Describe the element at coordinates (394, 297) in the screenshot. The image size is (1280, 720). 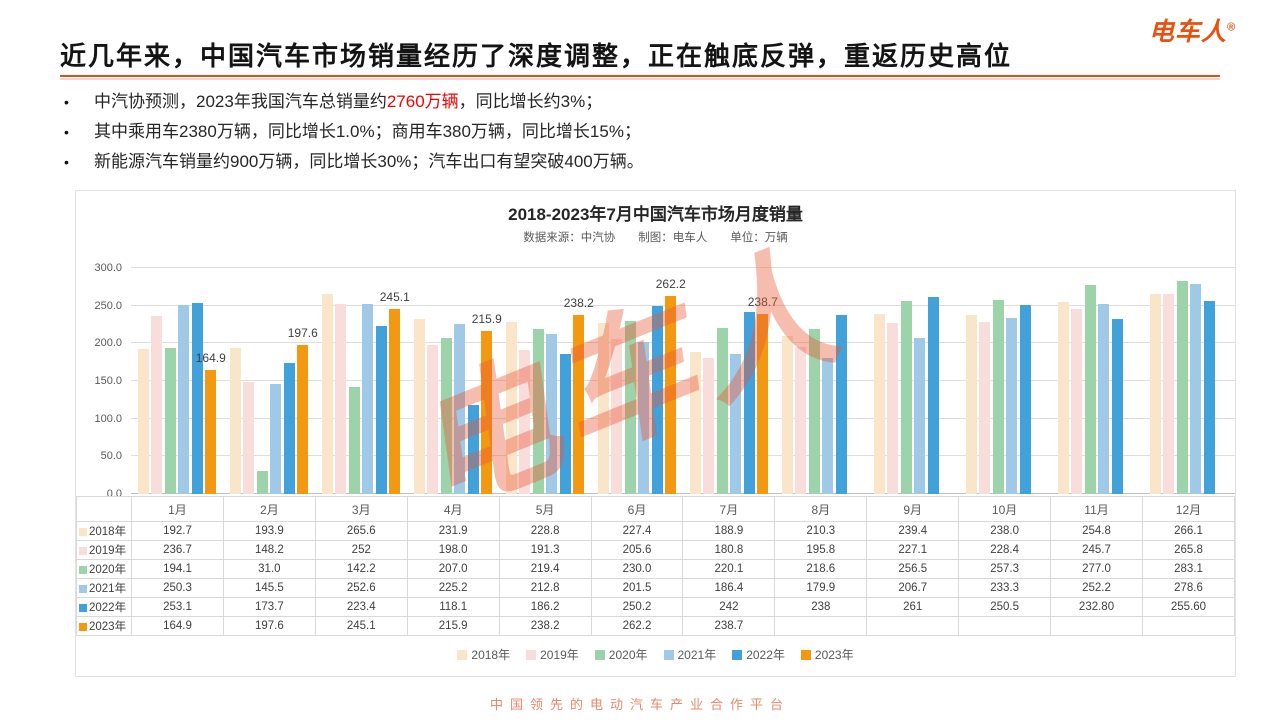
I see `bar-data-label: 245.1` at that location.